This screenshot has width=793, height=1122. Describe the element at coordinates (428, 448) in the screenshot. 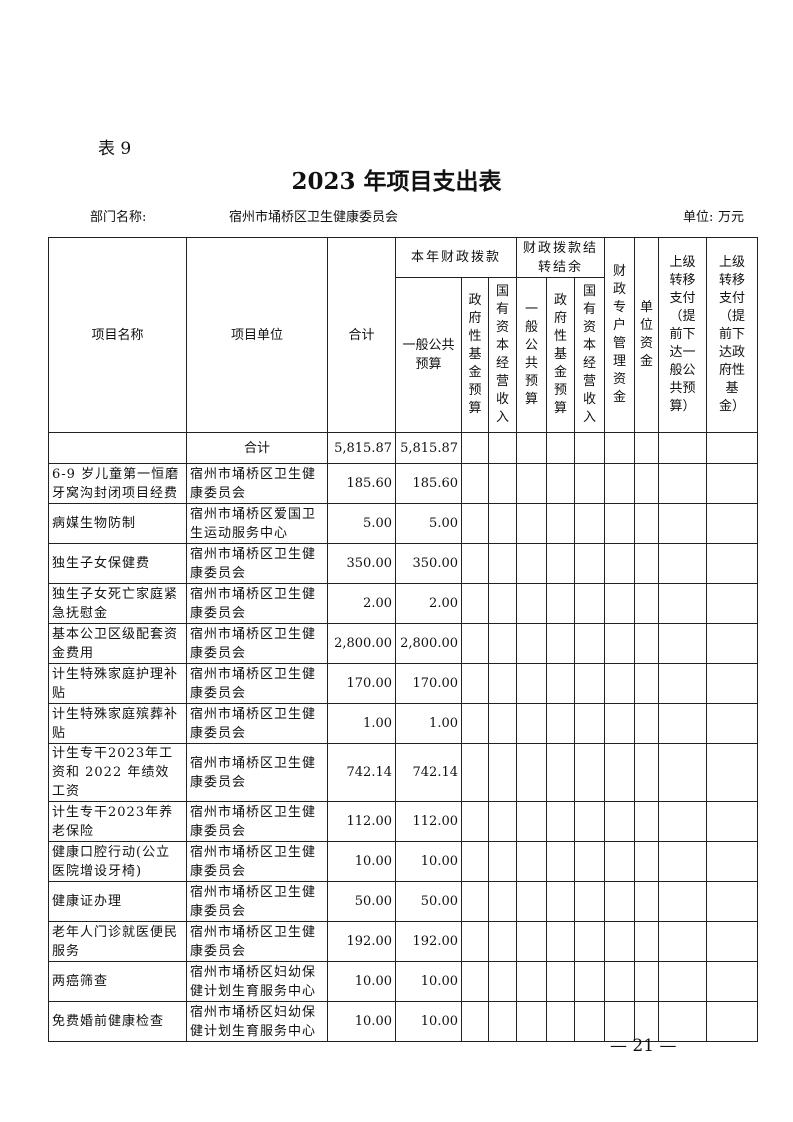

I see `total-general: 5,815.87` at that location.